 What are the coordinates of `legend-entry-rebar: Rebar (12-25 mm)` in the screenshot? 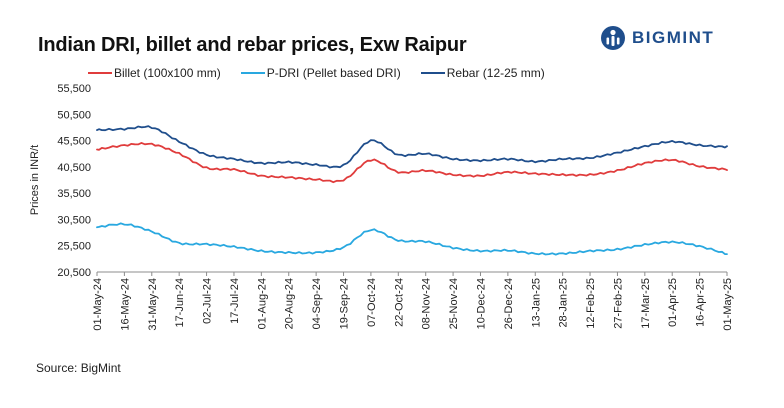 It's located at (482, 73).